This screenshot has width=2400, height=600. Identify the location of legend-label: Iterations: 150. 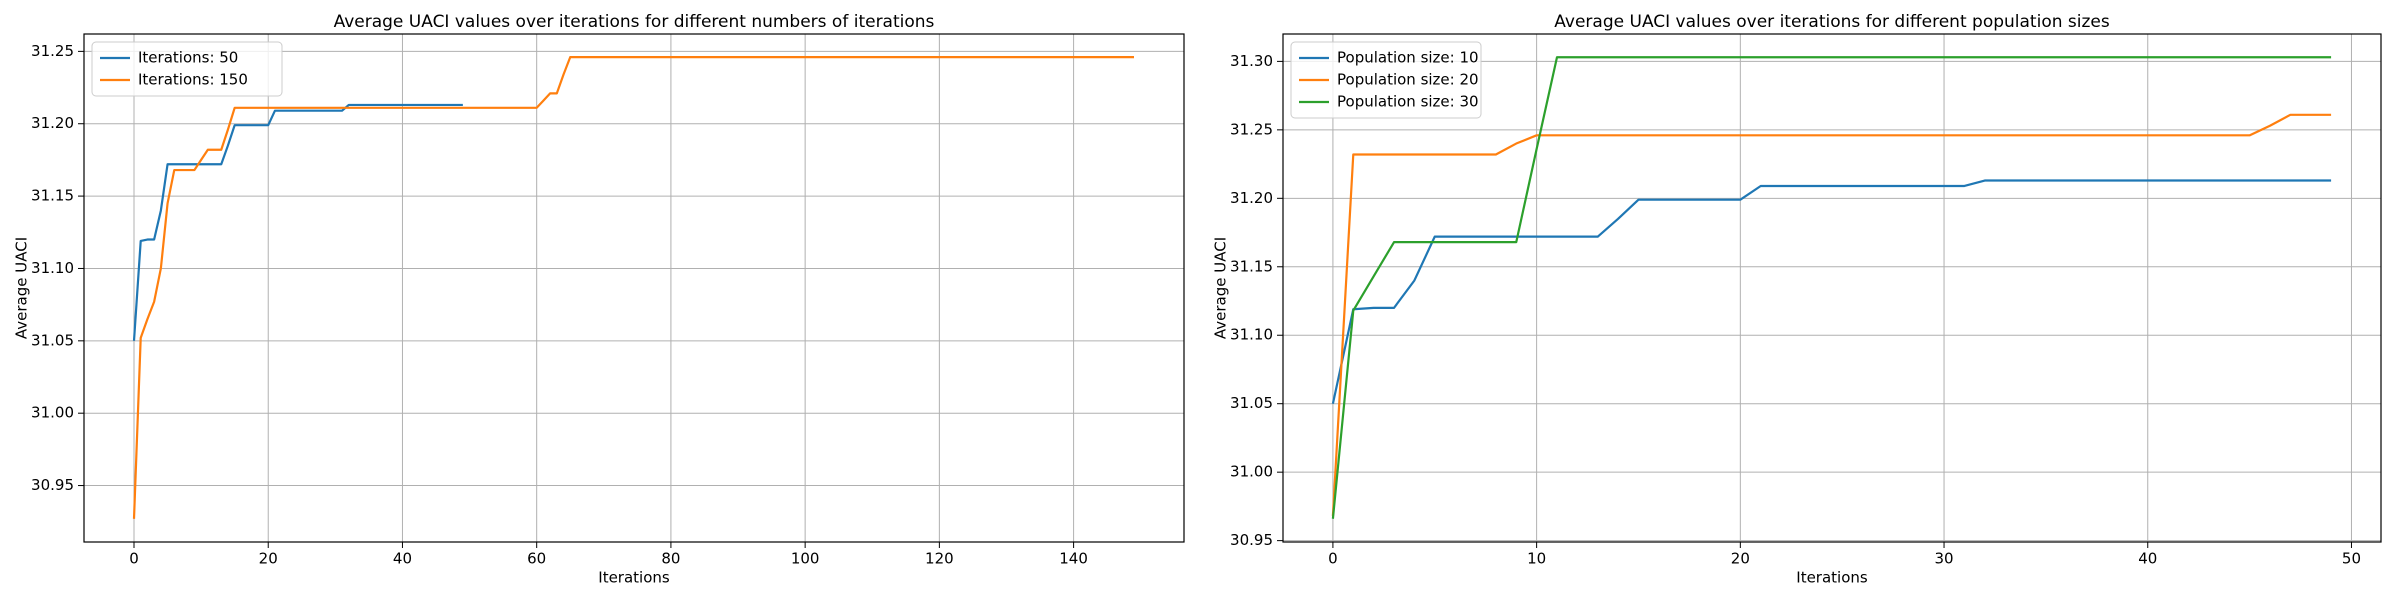
(193, 80).